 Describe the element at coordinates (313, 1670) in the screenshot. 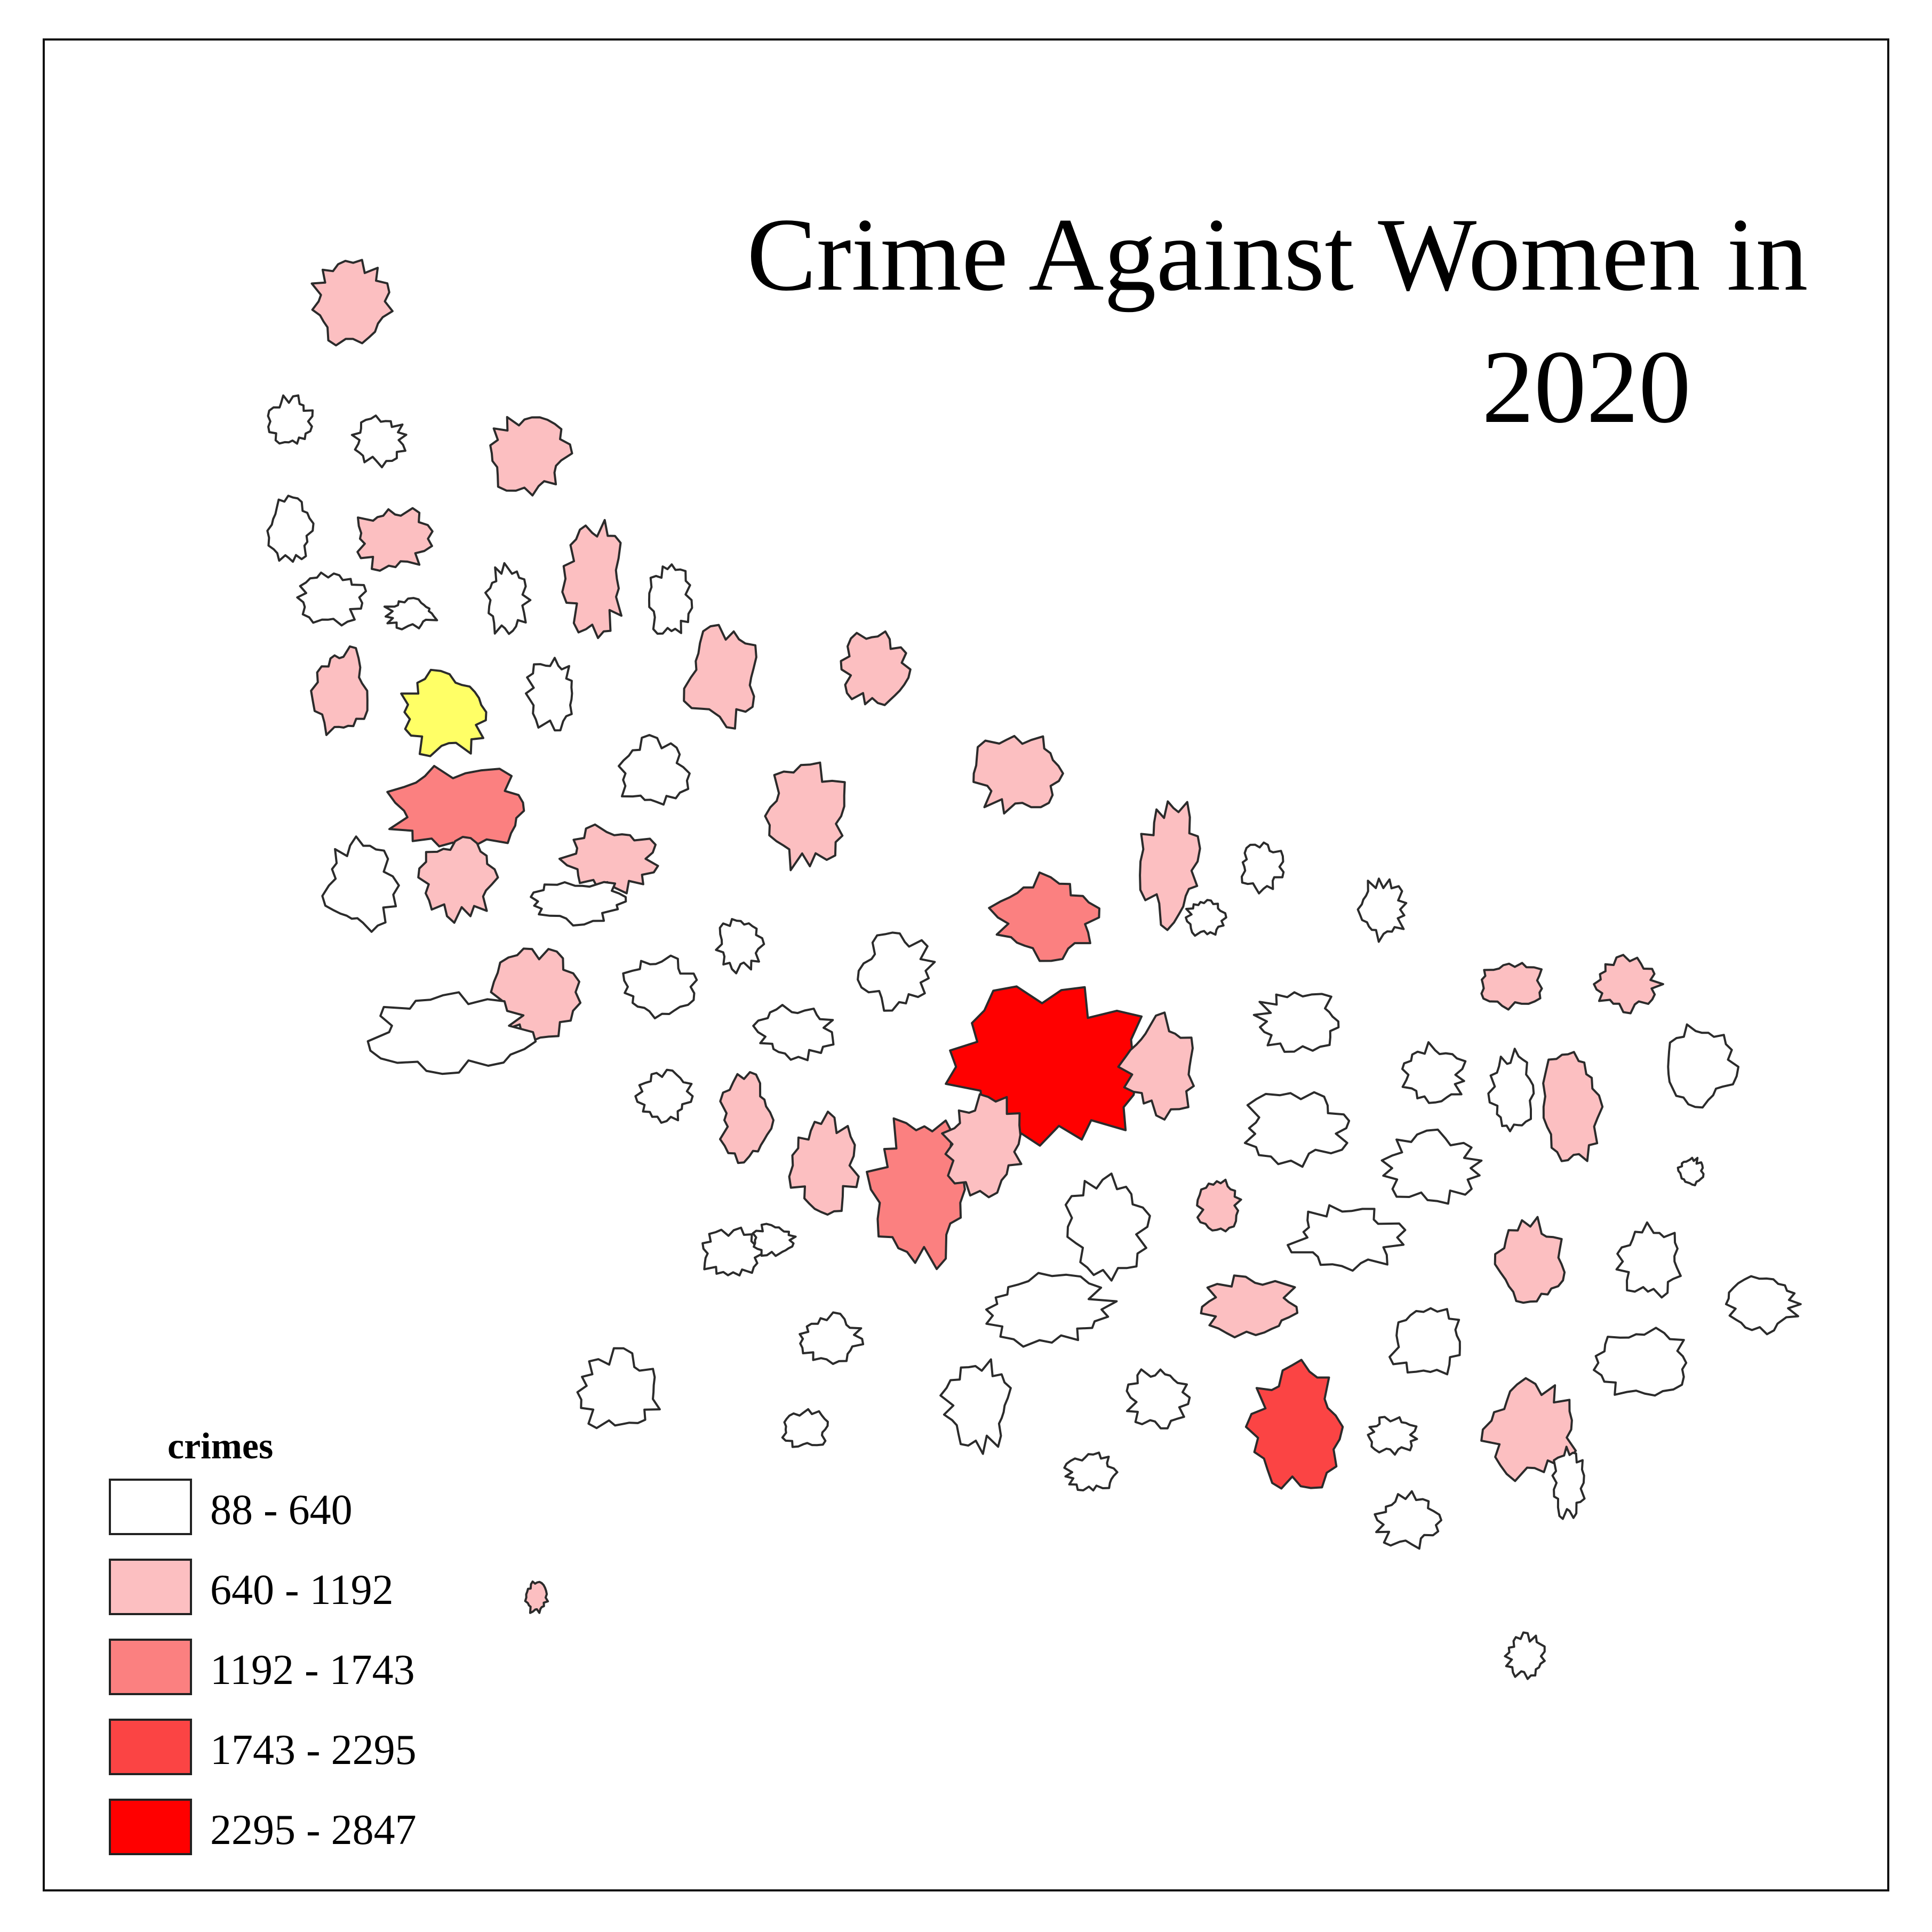

I see `legend-label: 1192 - 1743` at that location.